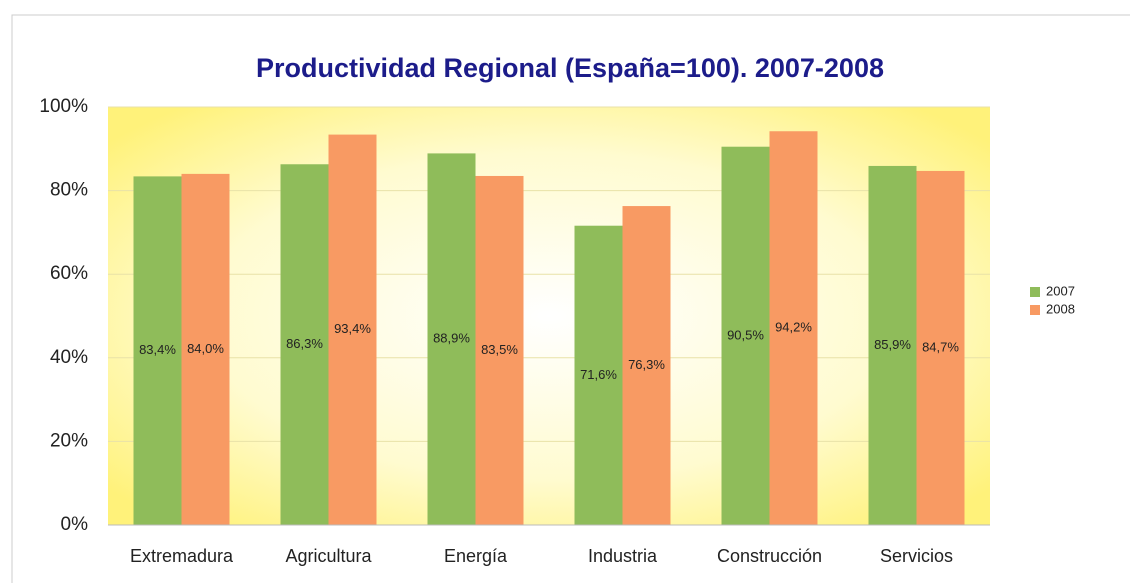 This screenshot has width=1130, height=588. I want to click on value-label: 94,2%, so click(793, 327).